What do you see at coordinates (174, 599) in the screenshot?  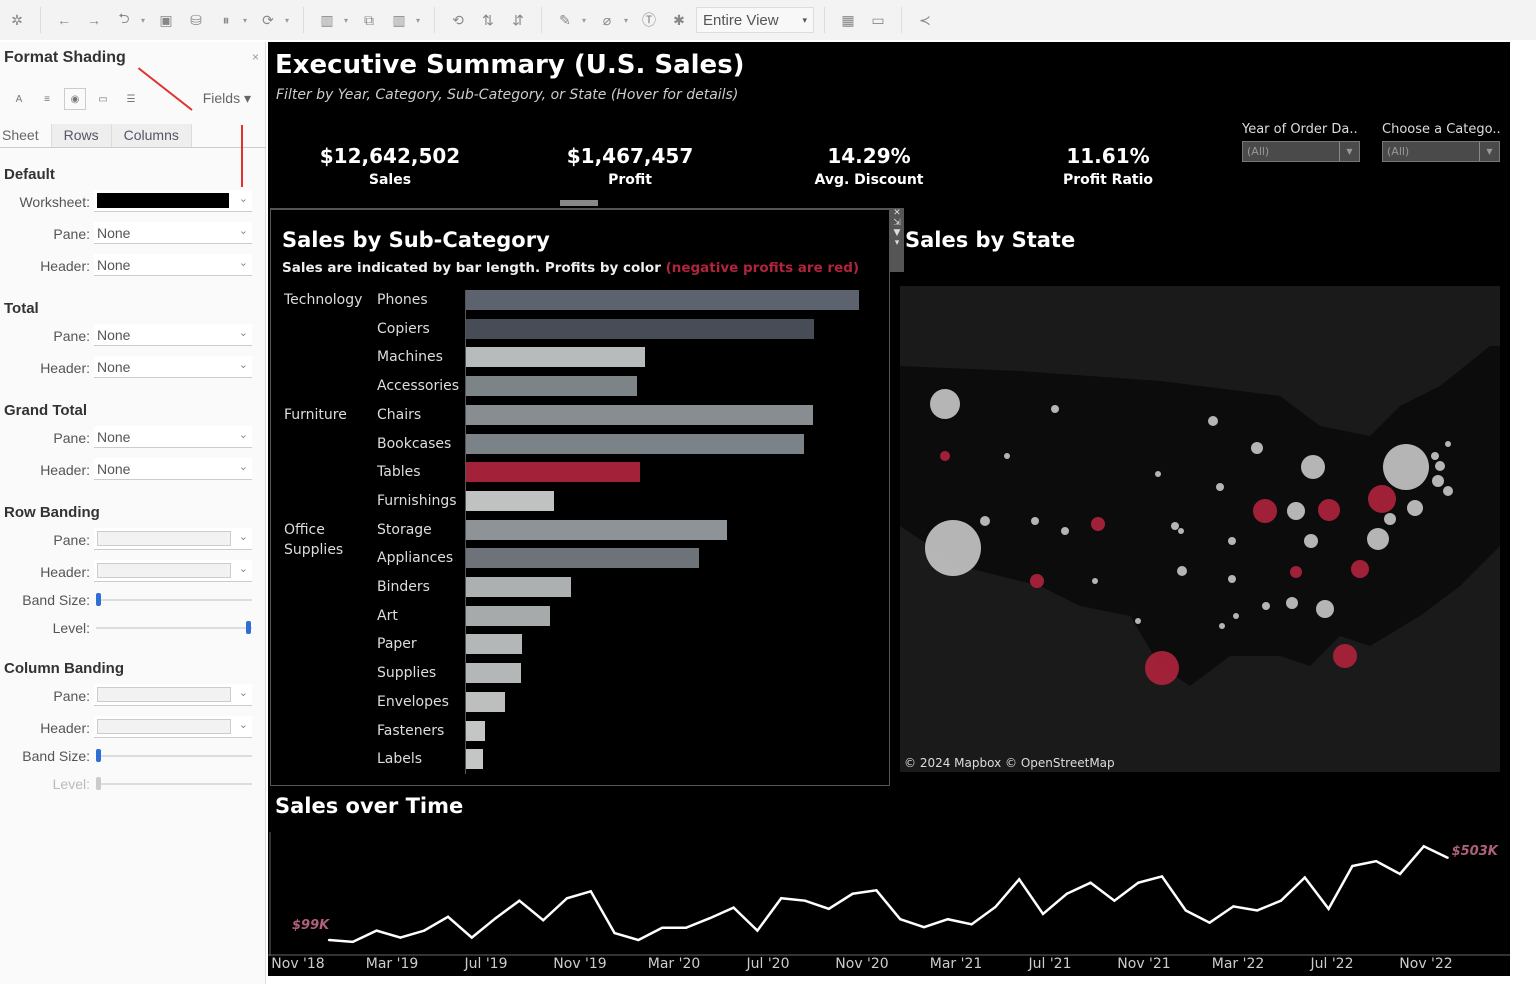 I see `band-size-slider` at bounding box center [174, 599].